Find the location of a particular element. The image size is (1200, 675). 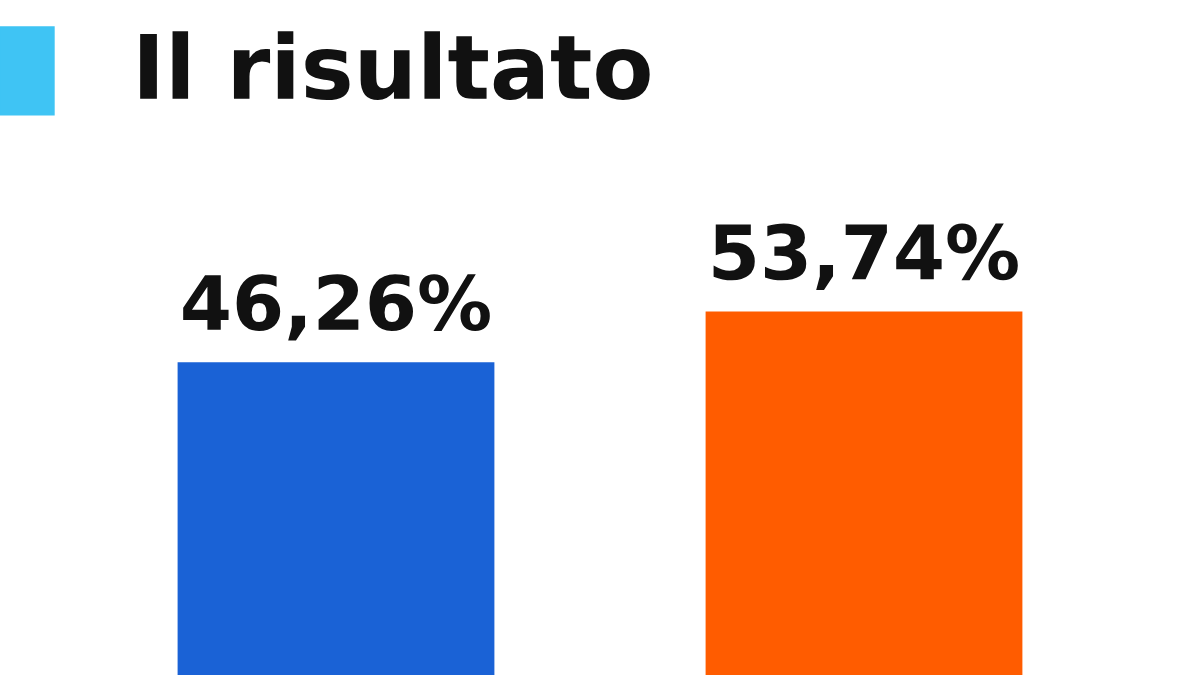

chart-title: Il risultato is located at coordinates (395, 66).